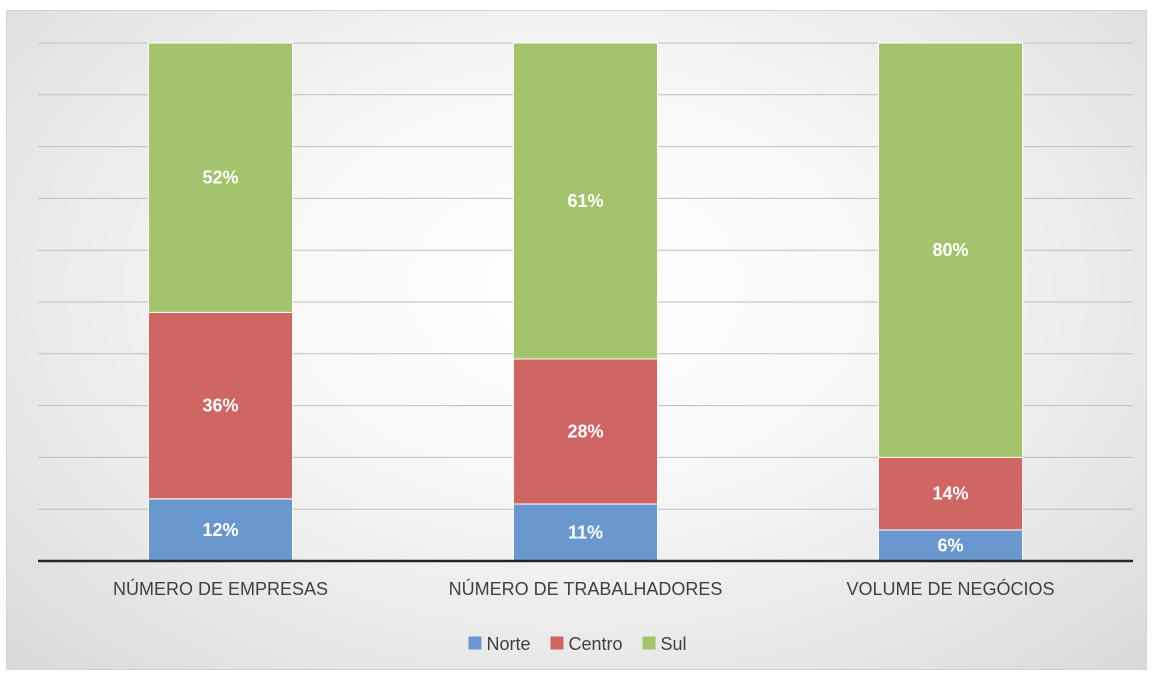  I want to click on data-label: 61%, so click(585, 201).